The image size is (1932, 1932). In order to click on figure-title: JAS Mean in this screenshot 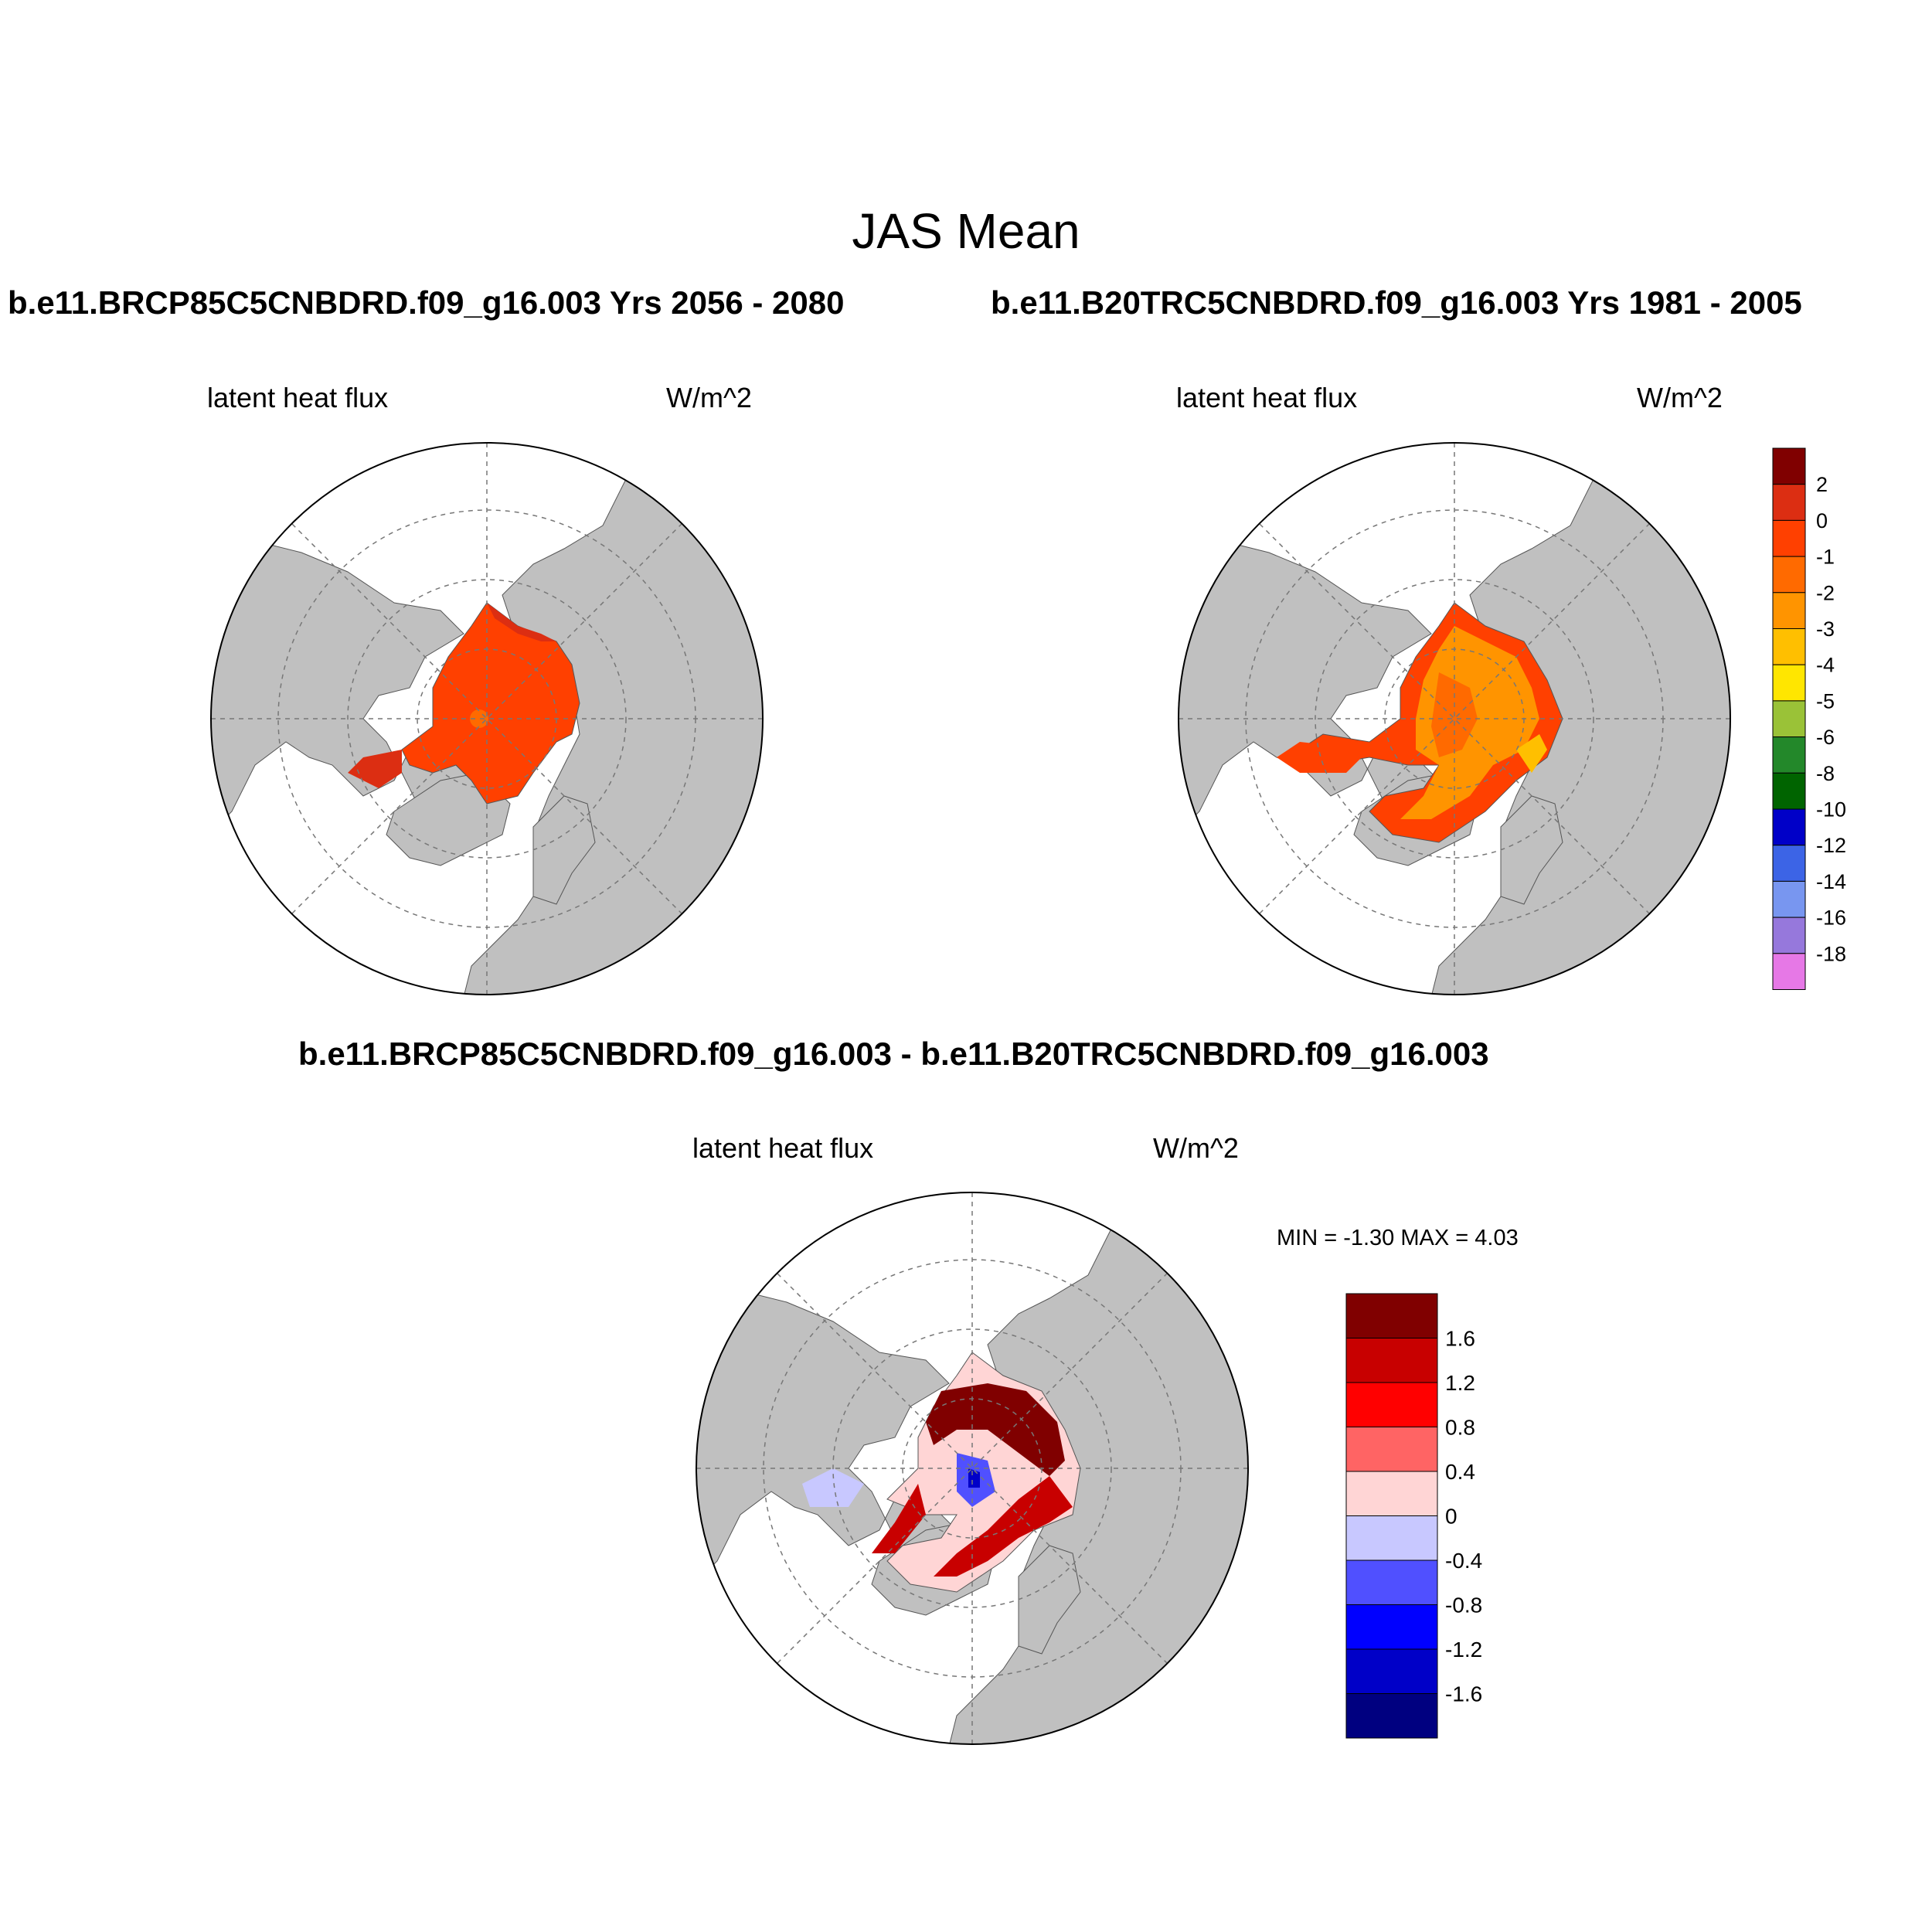, I will do `click(966, 231)`.